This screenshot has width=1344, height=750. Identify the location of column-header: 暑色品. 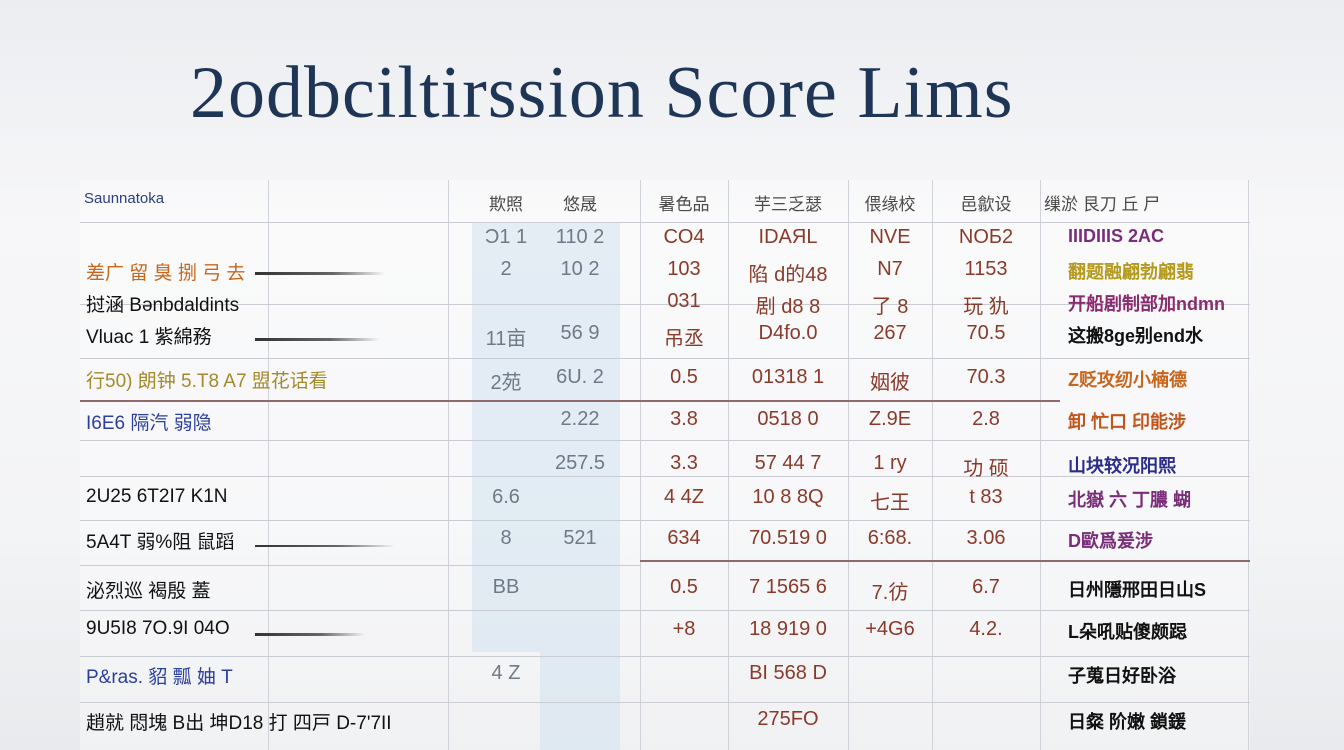
(684, 204).